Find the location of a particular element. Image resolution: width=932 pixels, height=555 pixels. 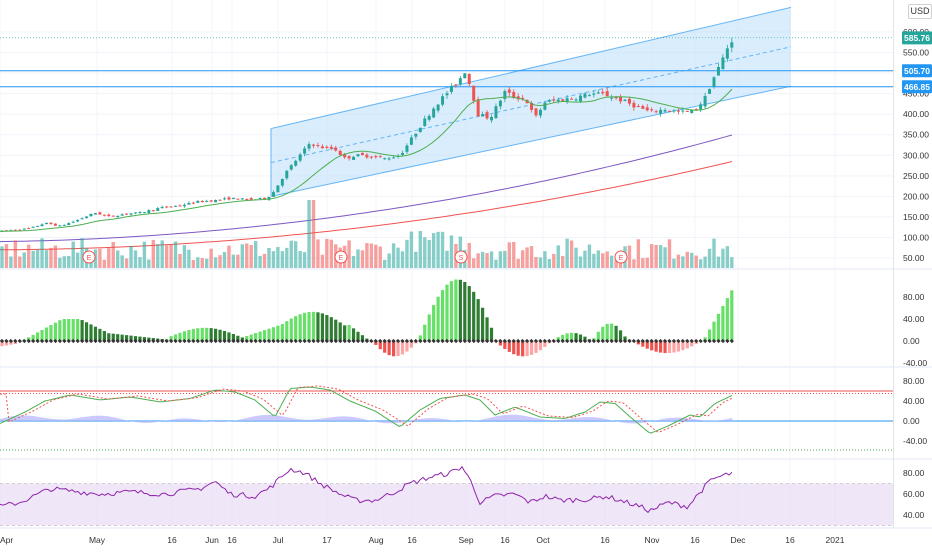

x-tick-label: Sep is located at coordinates (465, 540).